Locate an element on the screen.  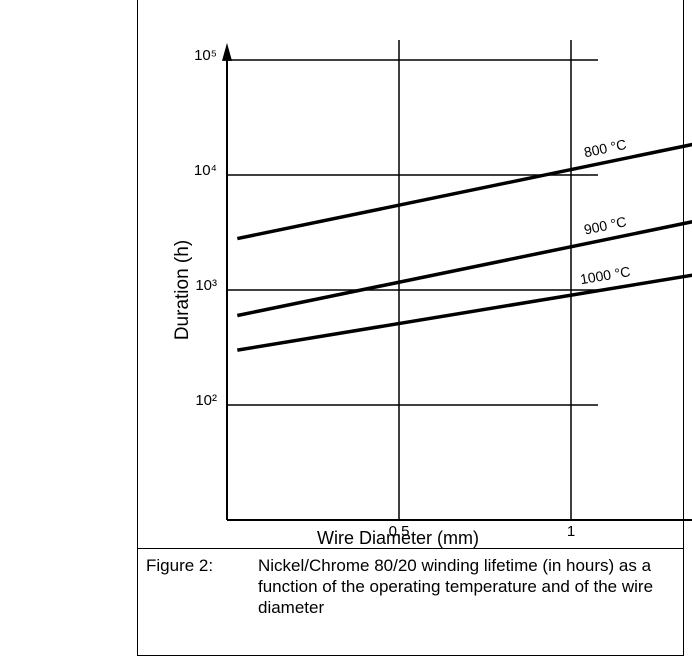
y-tick-label: 10⁴ is located at coordinates (205, 170).